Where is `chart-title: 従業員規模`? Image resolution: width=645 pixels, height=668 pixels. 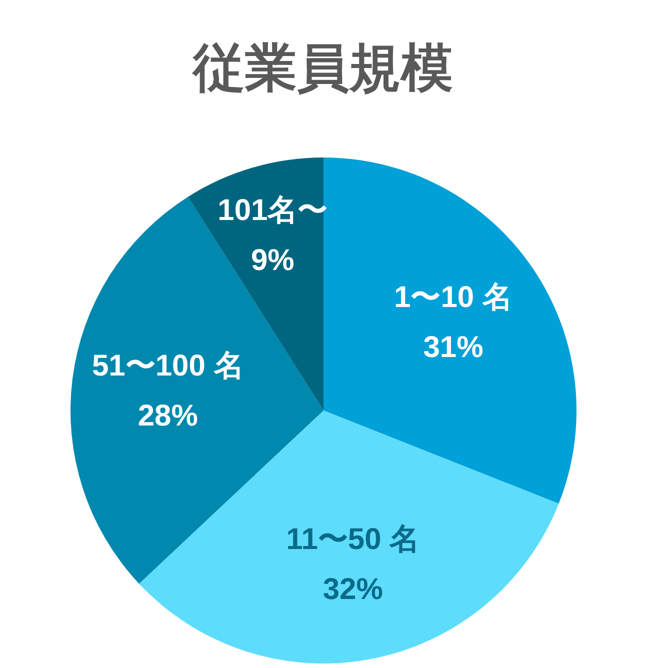 chart-title: 従業員規模 is located at coordinates (322, 69).